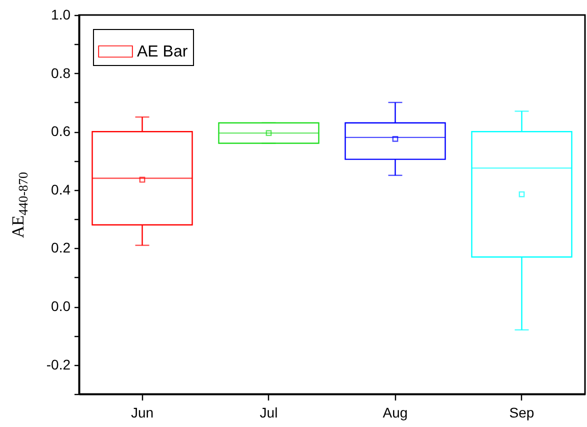  What do you see at coordinates (269, 412) in the screenshot?
I see `x-tick-label: Jul` at bounding box center [269, 412].